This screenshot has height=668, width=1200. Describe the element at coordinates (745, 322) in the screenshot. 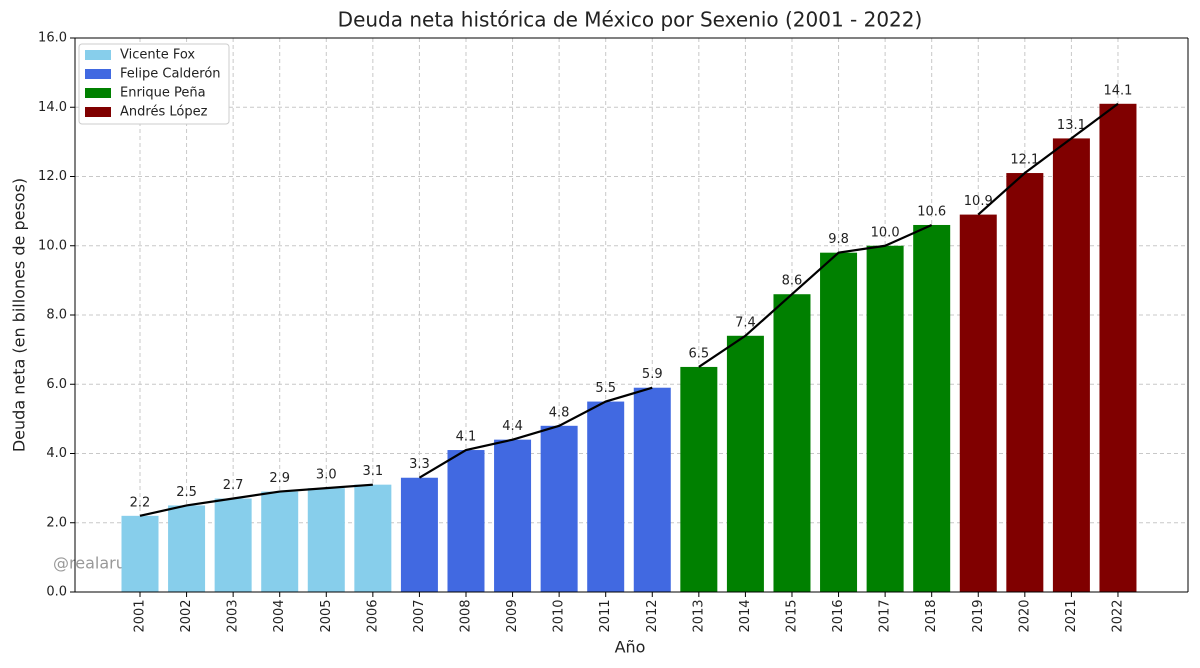

I see `value-label: 7.4` at that location.